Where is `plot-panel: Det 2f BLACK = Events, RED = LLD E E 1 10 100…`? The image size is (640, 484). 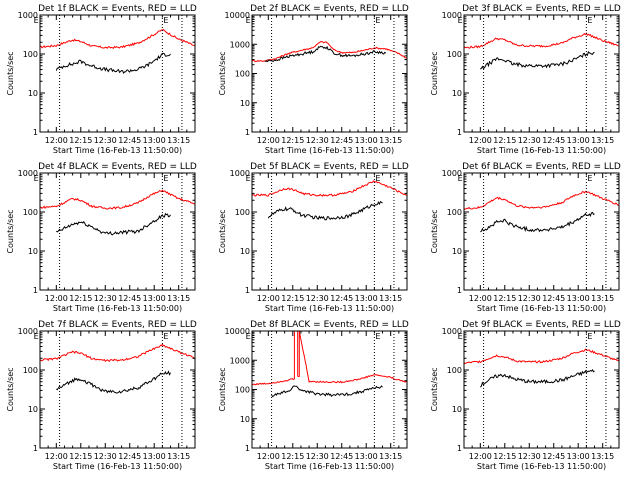
plot-panel: Det 2f BLACK = Events, RED = LLD E E 1 10 100… is located at coordinates (313, 79).